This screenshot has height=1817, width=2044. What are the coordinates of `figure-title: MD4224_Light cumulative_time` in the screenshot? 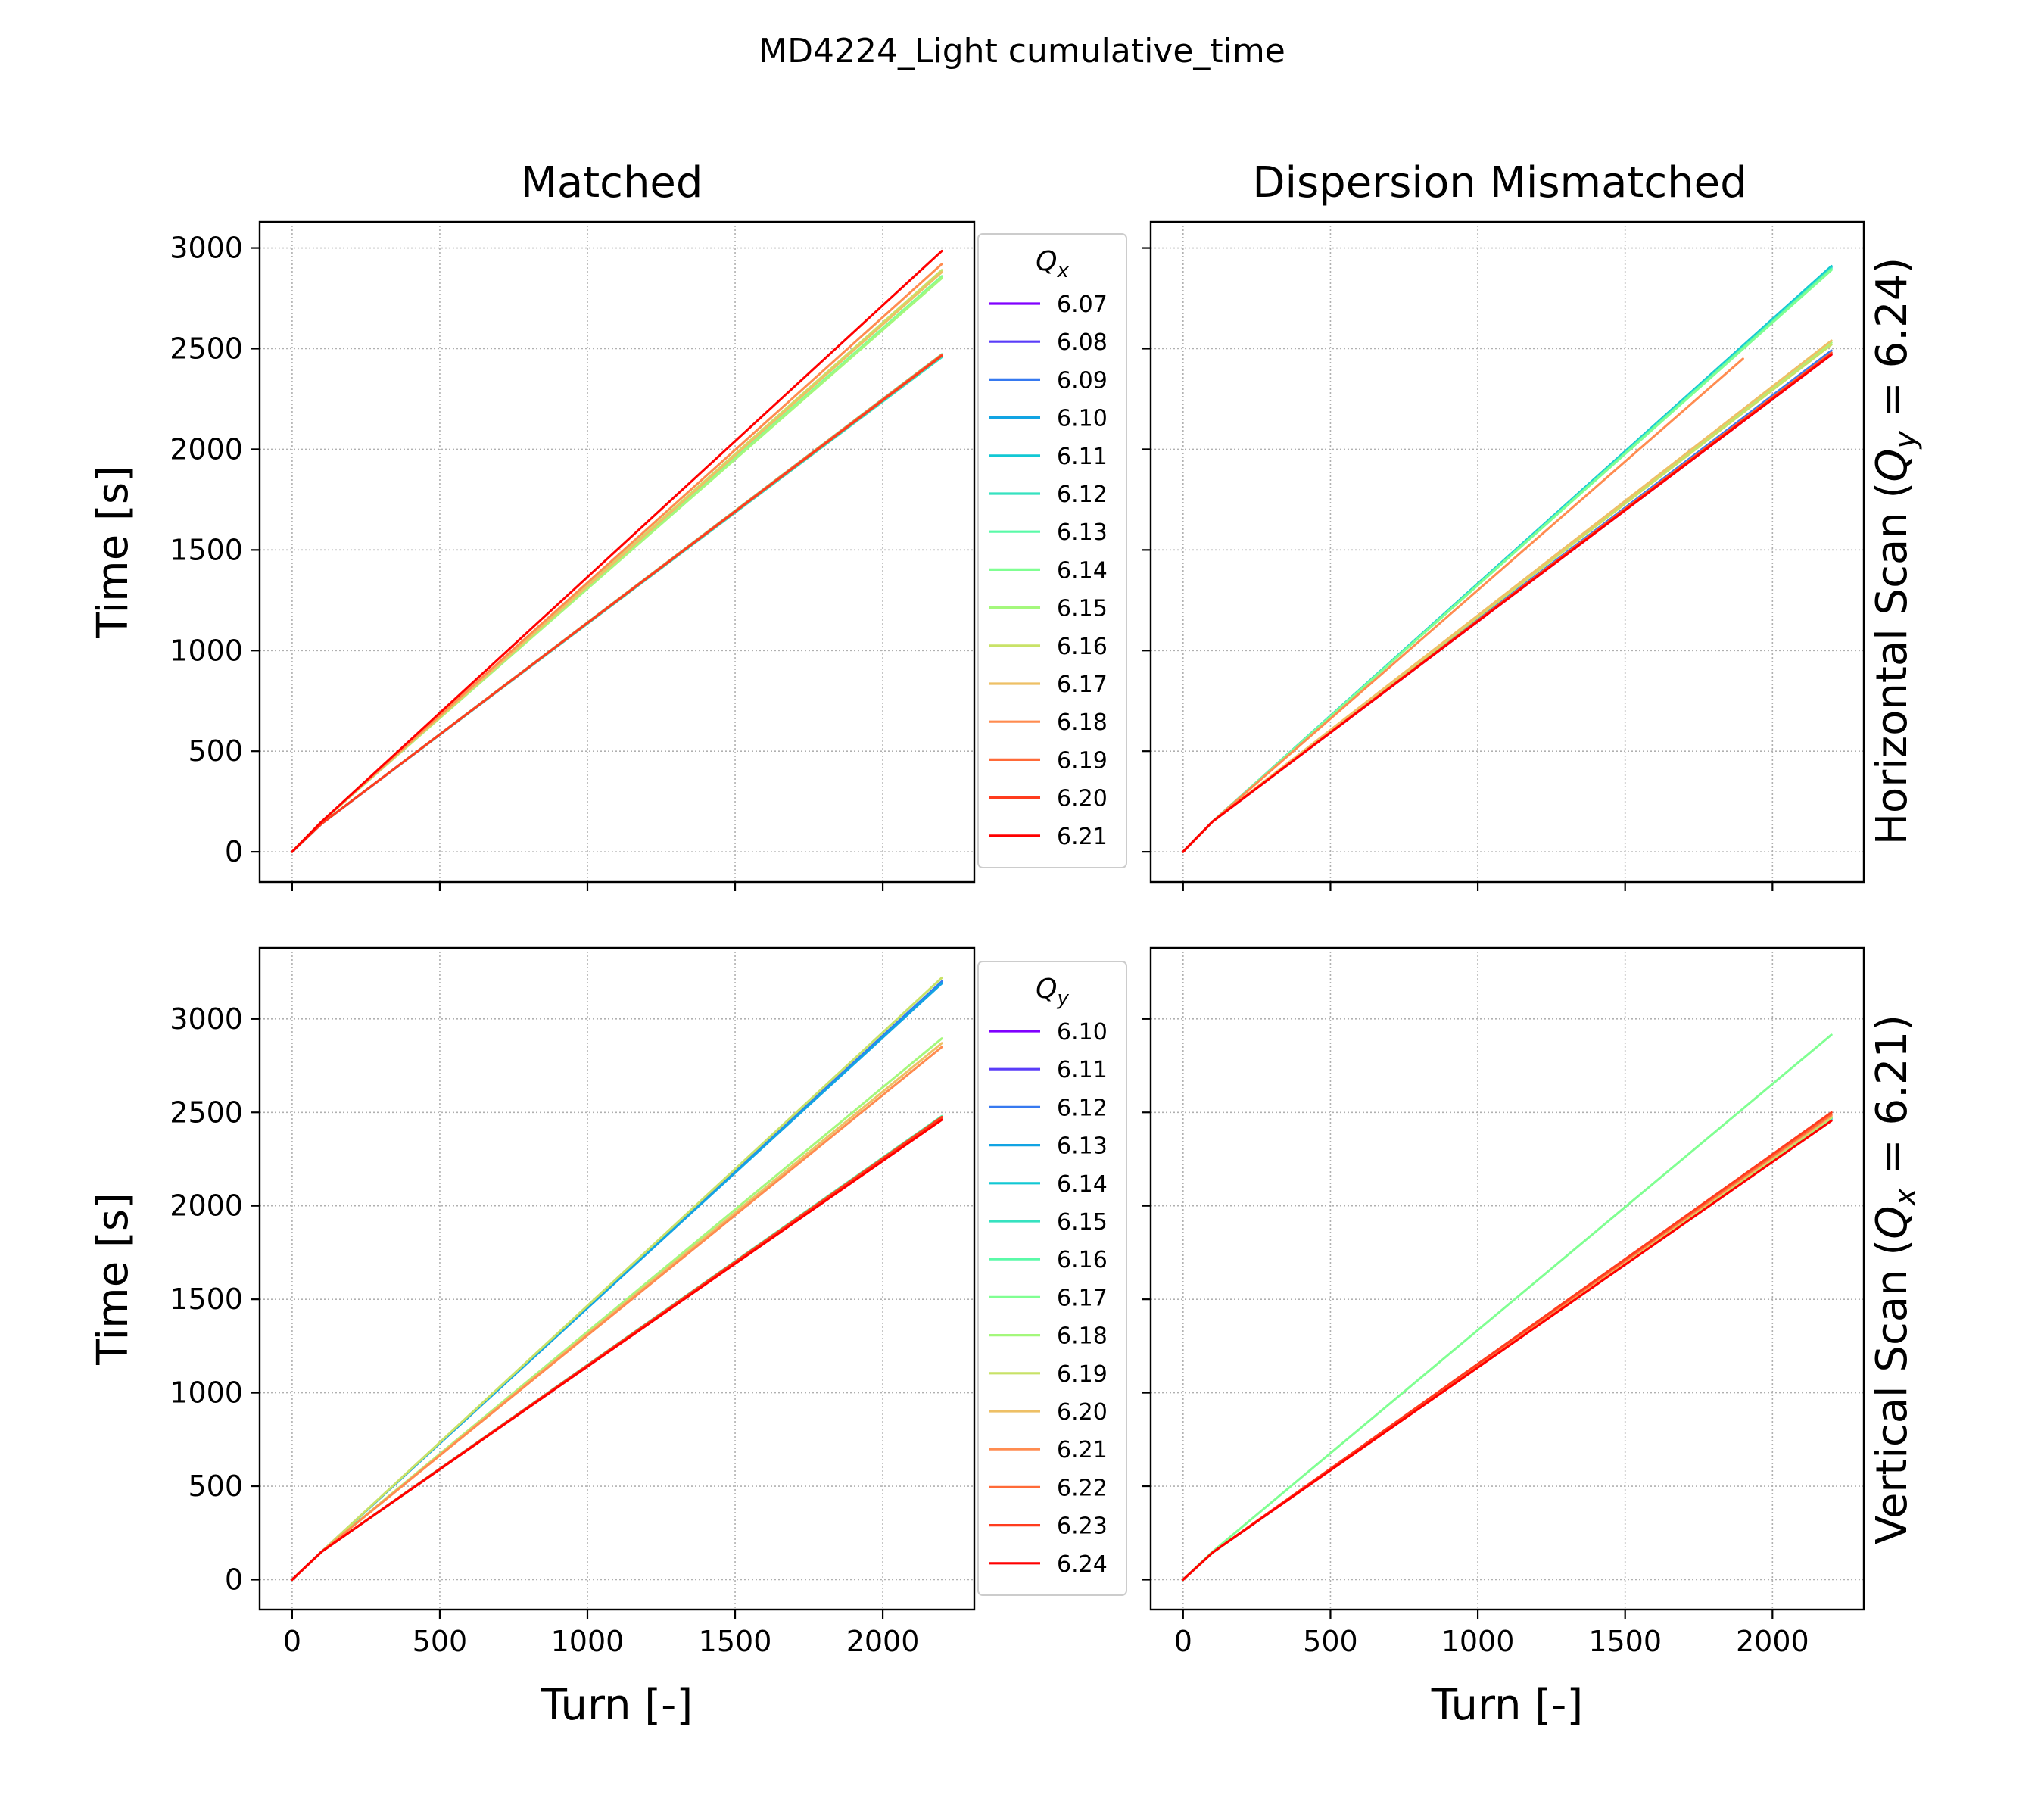 It's located at (1022, 51).